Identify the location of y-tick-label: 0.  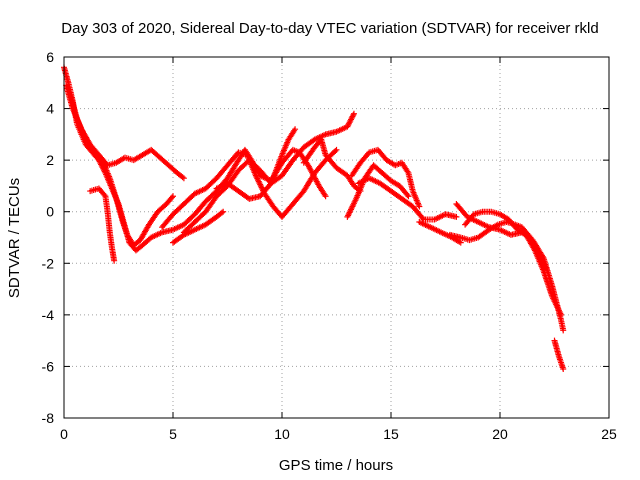
(50, 212).